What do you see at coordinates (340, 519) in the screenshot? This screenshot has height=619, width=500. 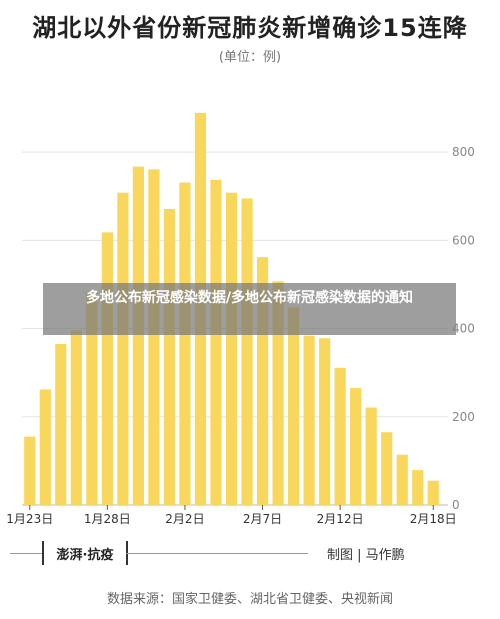 I see `x-tick-label: 2月12日` at bounding box center [340, 519].